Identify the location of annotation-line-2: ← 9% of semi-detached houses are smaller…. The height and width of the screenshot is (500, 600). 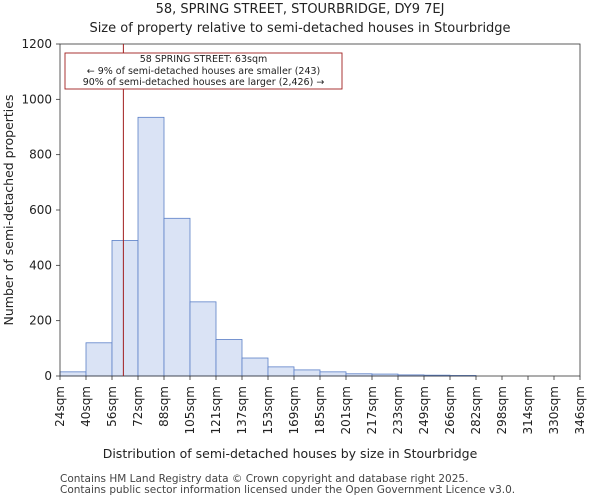
(204, 71).